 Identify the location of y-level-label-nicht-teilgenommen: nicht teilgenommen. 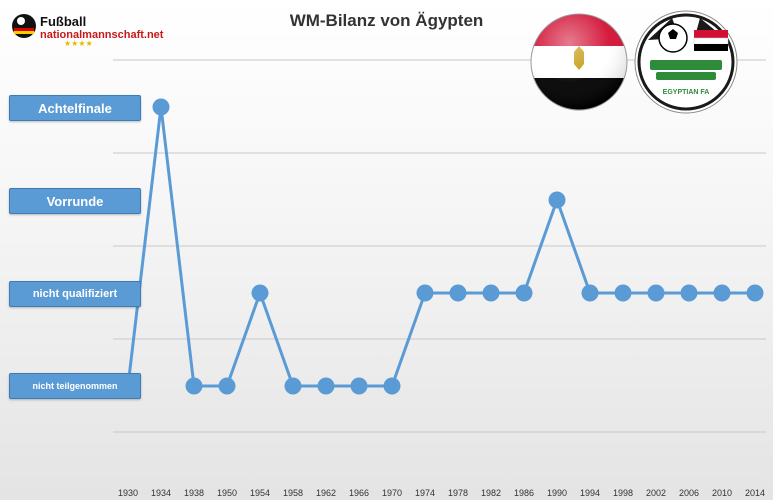
(75, 386).